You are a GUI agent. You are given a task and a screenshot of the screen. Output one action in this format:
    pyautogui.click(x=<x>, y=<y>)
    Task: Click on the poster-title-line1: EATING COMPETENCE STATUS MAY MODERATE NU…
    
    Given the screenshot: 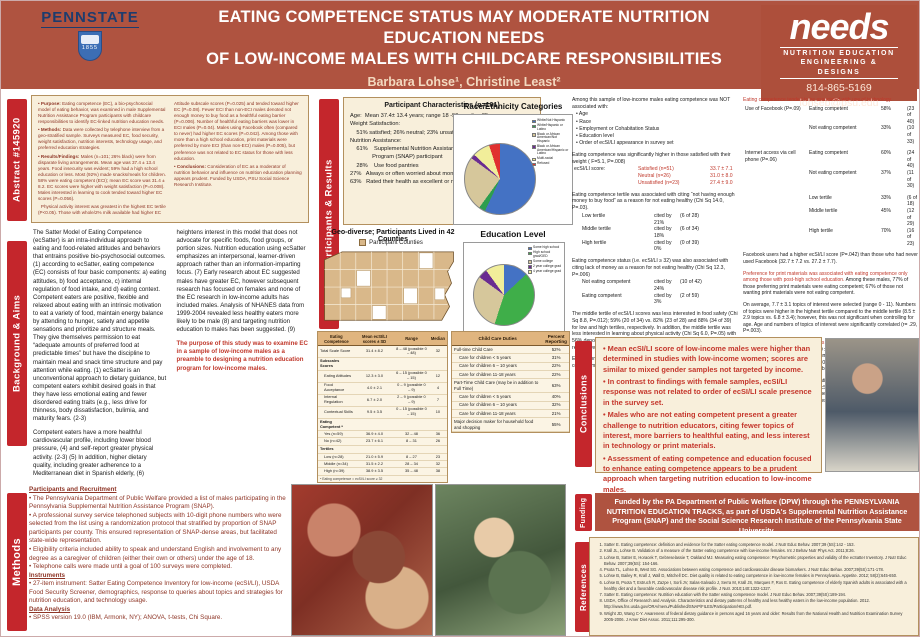 What is the action you would take?
    pyautogui.click(x=464, y=28)
    